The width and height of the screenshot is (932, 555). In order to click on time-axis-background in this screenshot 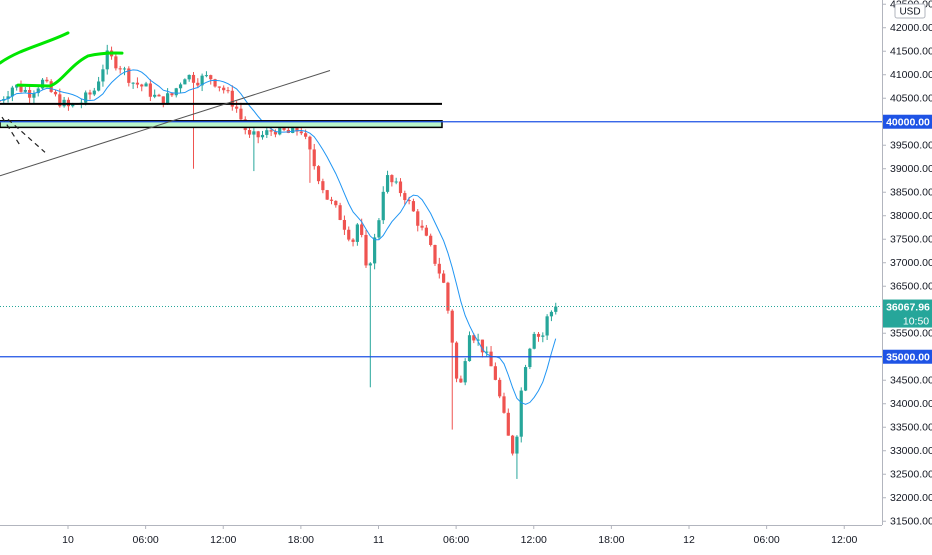, I will do `click(466, 537)`.